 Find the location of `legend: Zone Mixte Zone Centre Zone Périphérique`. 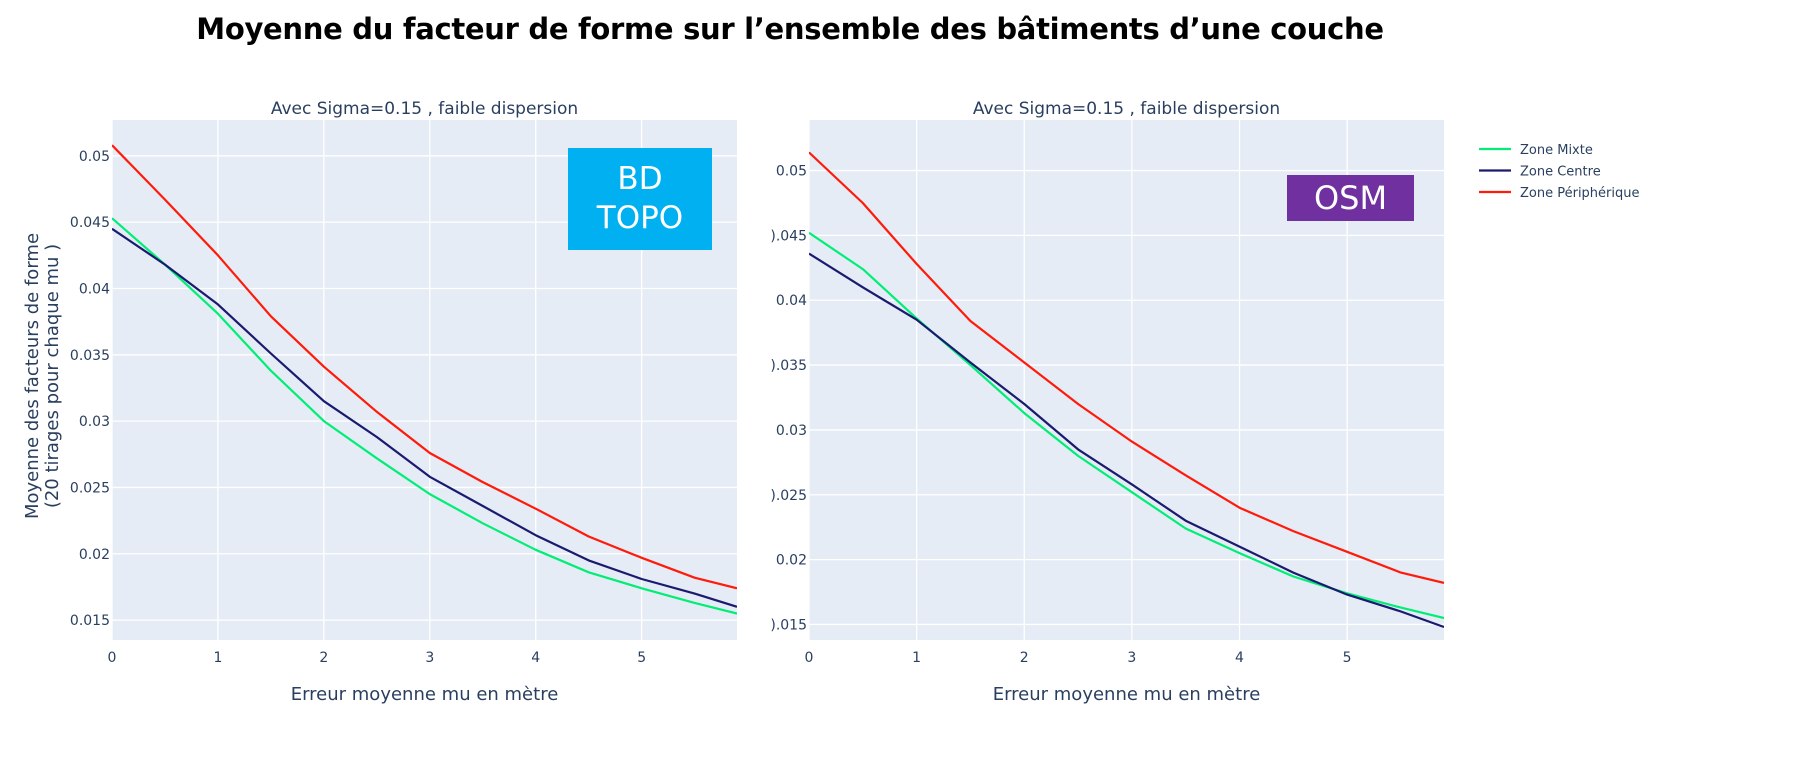

legend: Zone Mixte Zone Centre Zone Périphérique is located at coordinates (1559, 172).